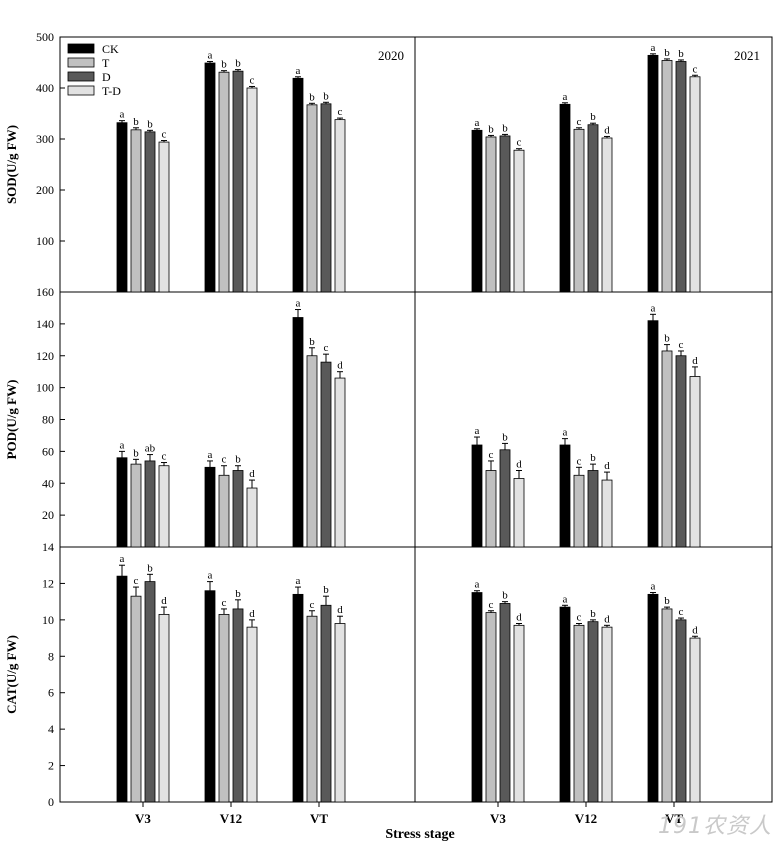 The image size is (780, 850). Describe the element at coordinates (143, 818) in the screenshot. I see `x-tick-label: V3` at that location.